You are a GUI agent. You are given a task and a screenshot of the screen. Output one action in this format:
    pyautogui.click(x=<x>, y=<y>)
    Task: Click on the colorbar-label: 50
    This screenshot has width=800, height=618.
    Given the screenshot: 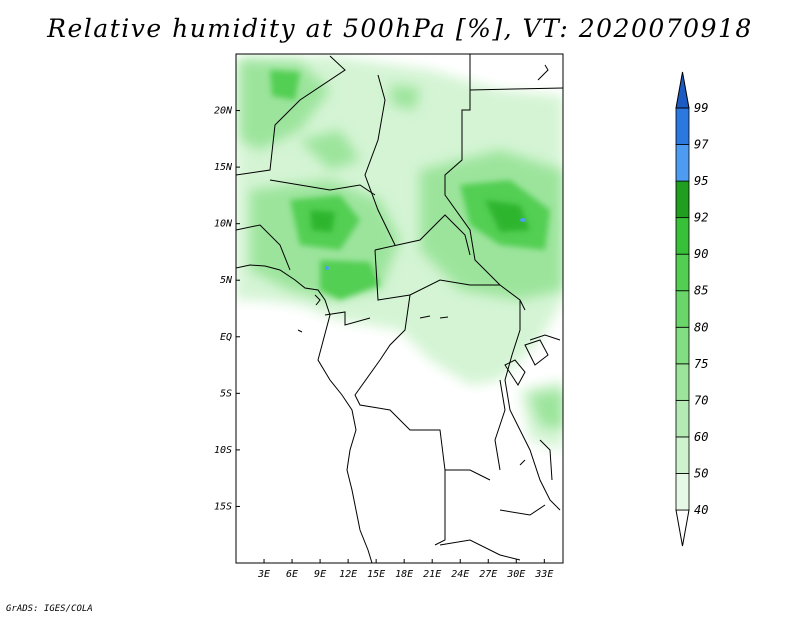 What is the action you would take?
    pyautogui.click(x=701, y=473)
    